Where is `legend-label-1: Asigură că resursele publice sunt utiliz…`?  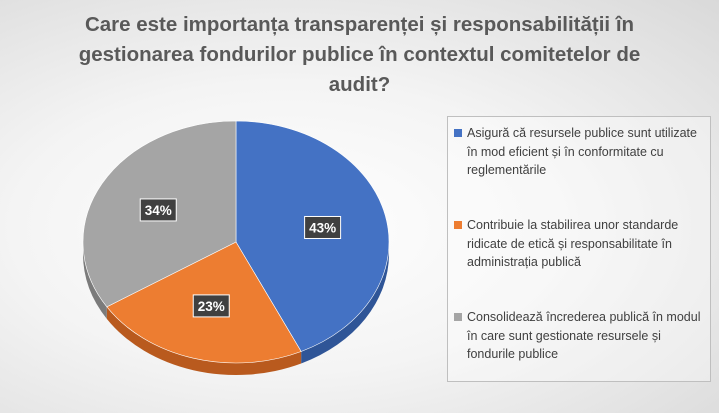
legend-label-1: Asigură că resursele publice sunt utiliz… is located at coordinates (582, 151).